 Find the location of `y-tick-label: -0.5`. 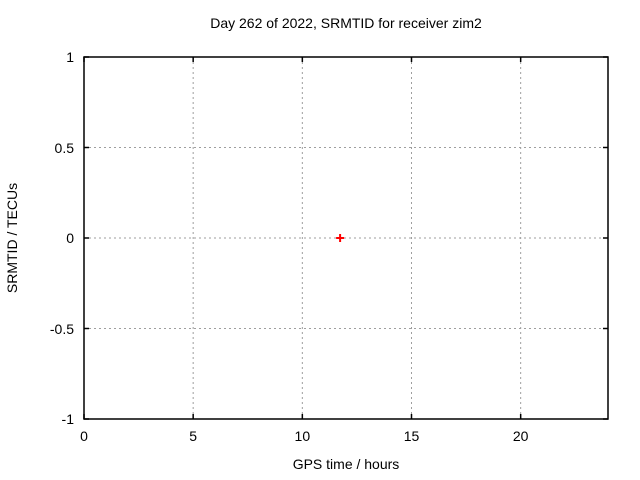

y-tick-label: -0.5 is located at coordinates (61, 328).